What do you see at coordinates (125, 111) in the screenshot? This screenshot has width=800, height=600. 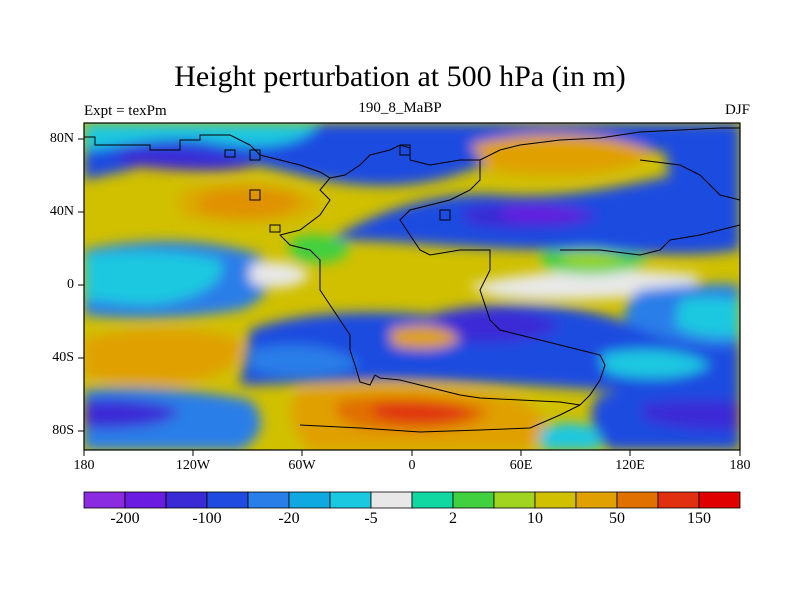 I see `experiment-label: Expt = texPm` at bounding box center [125, 111].